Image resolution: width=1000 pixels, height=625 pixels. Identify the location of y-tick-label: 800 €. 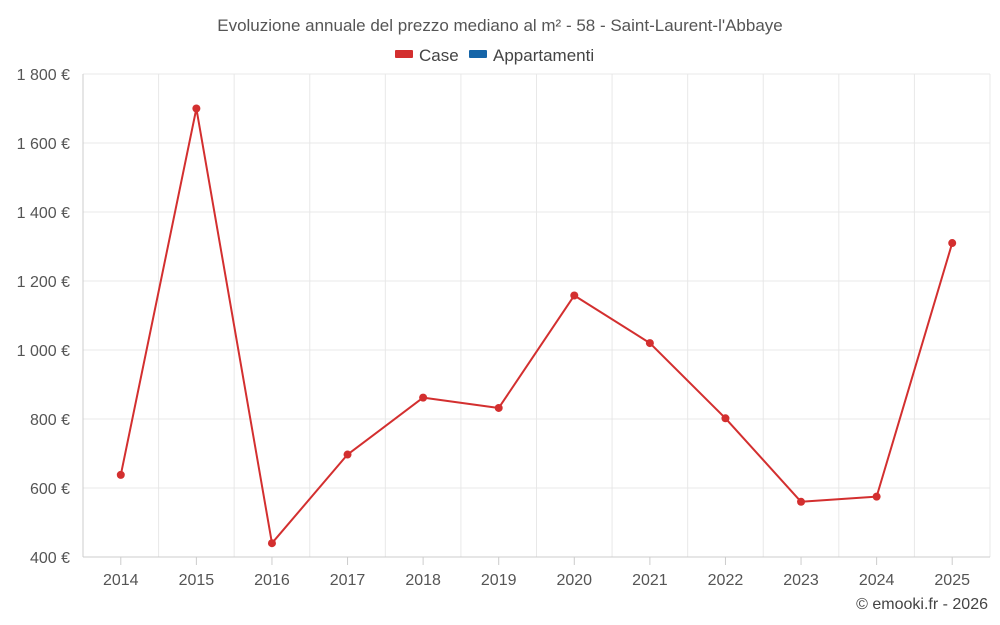
(50, 420).